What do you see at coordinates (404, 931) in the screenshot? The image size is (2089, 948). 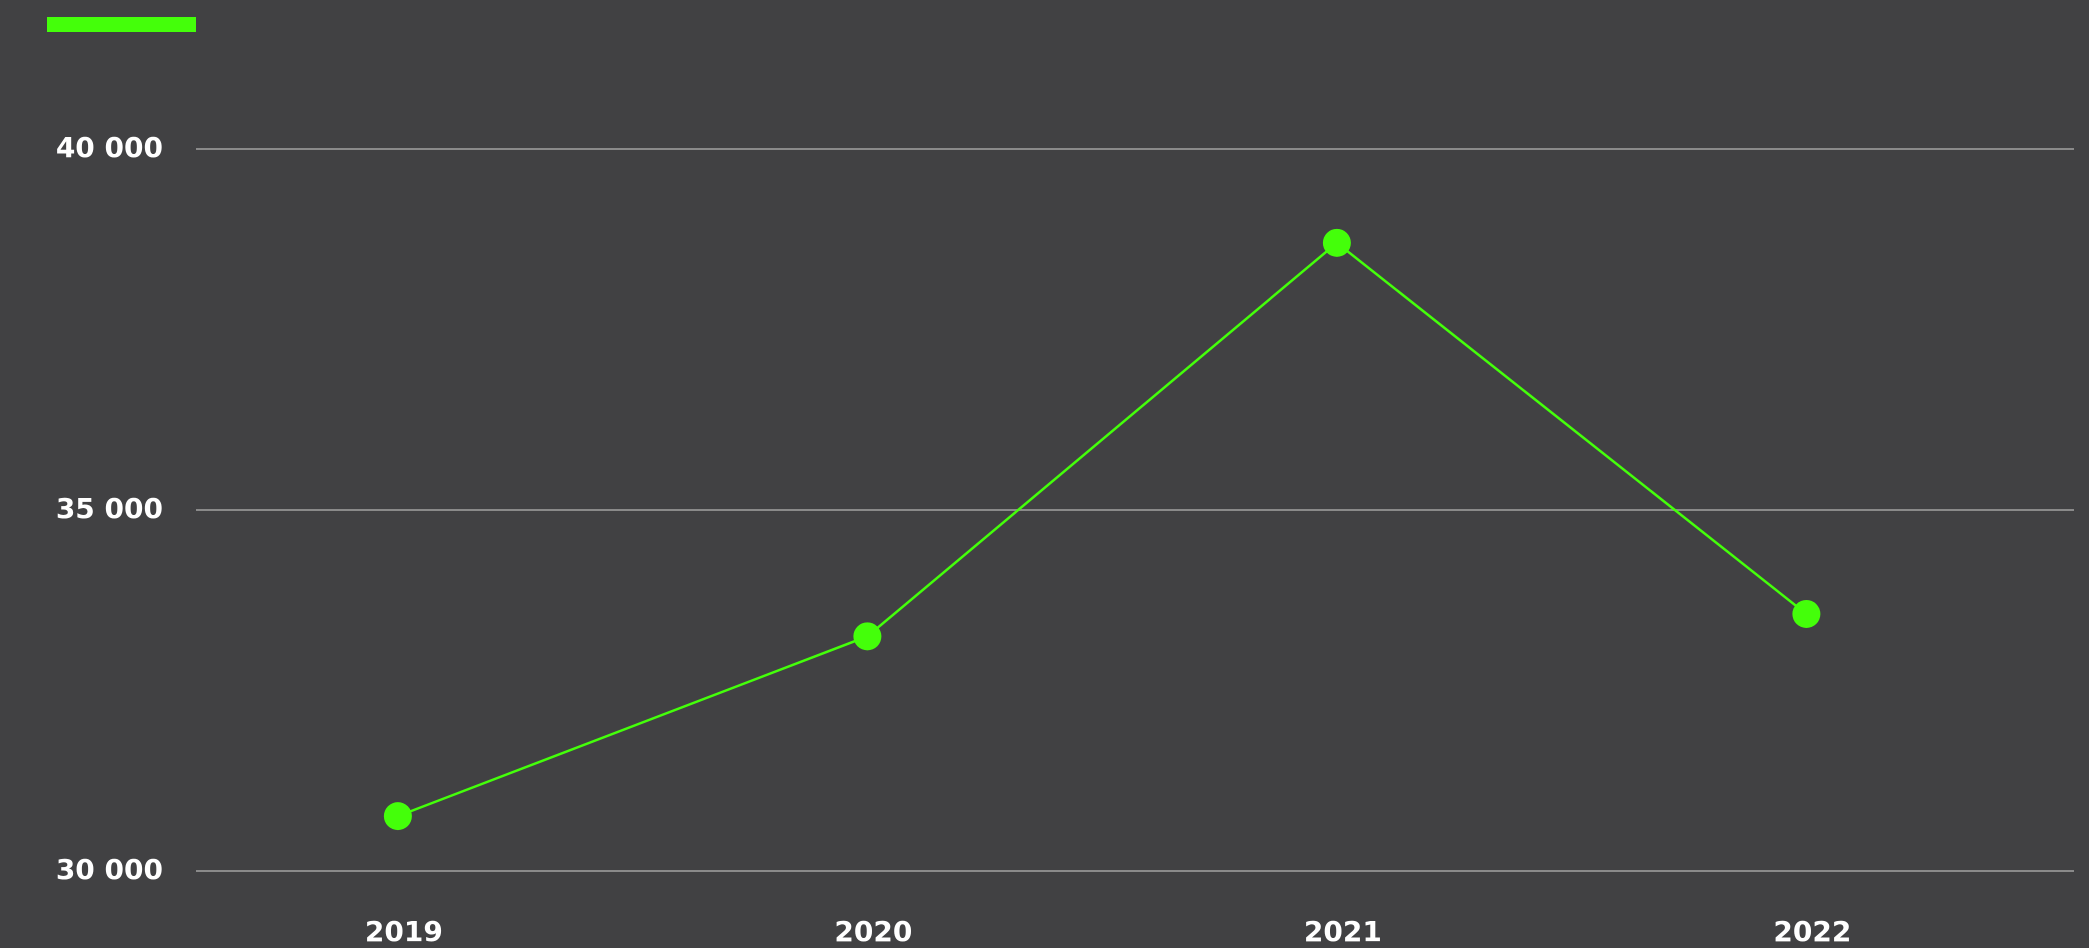 I see `x-tick-label: 2019` at bounding box center [404, 931].